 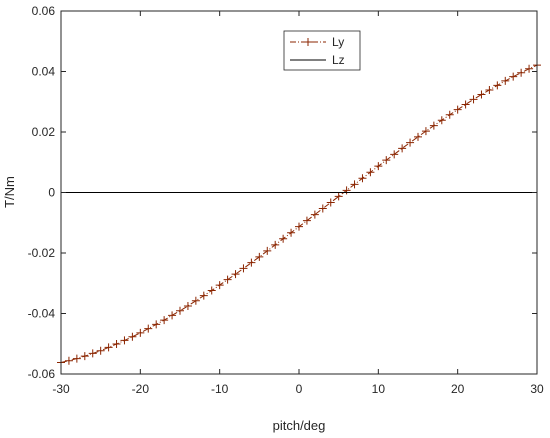 I want to click on y-axis-title: T/Nm, so click(x=9, y=192).